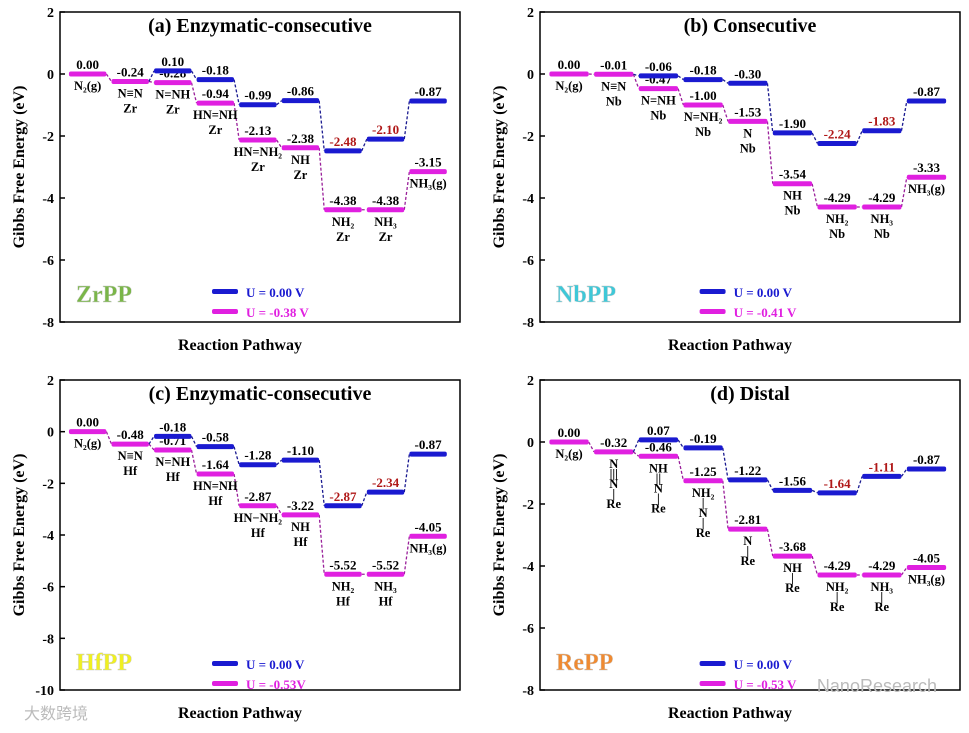 This screenshot has width=969, height=733. What do you see at coordinates (172, 61) in the screenshot?
I see `energy-value-label: 0.10` at bounding box center [172, 61].